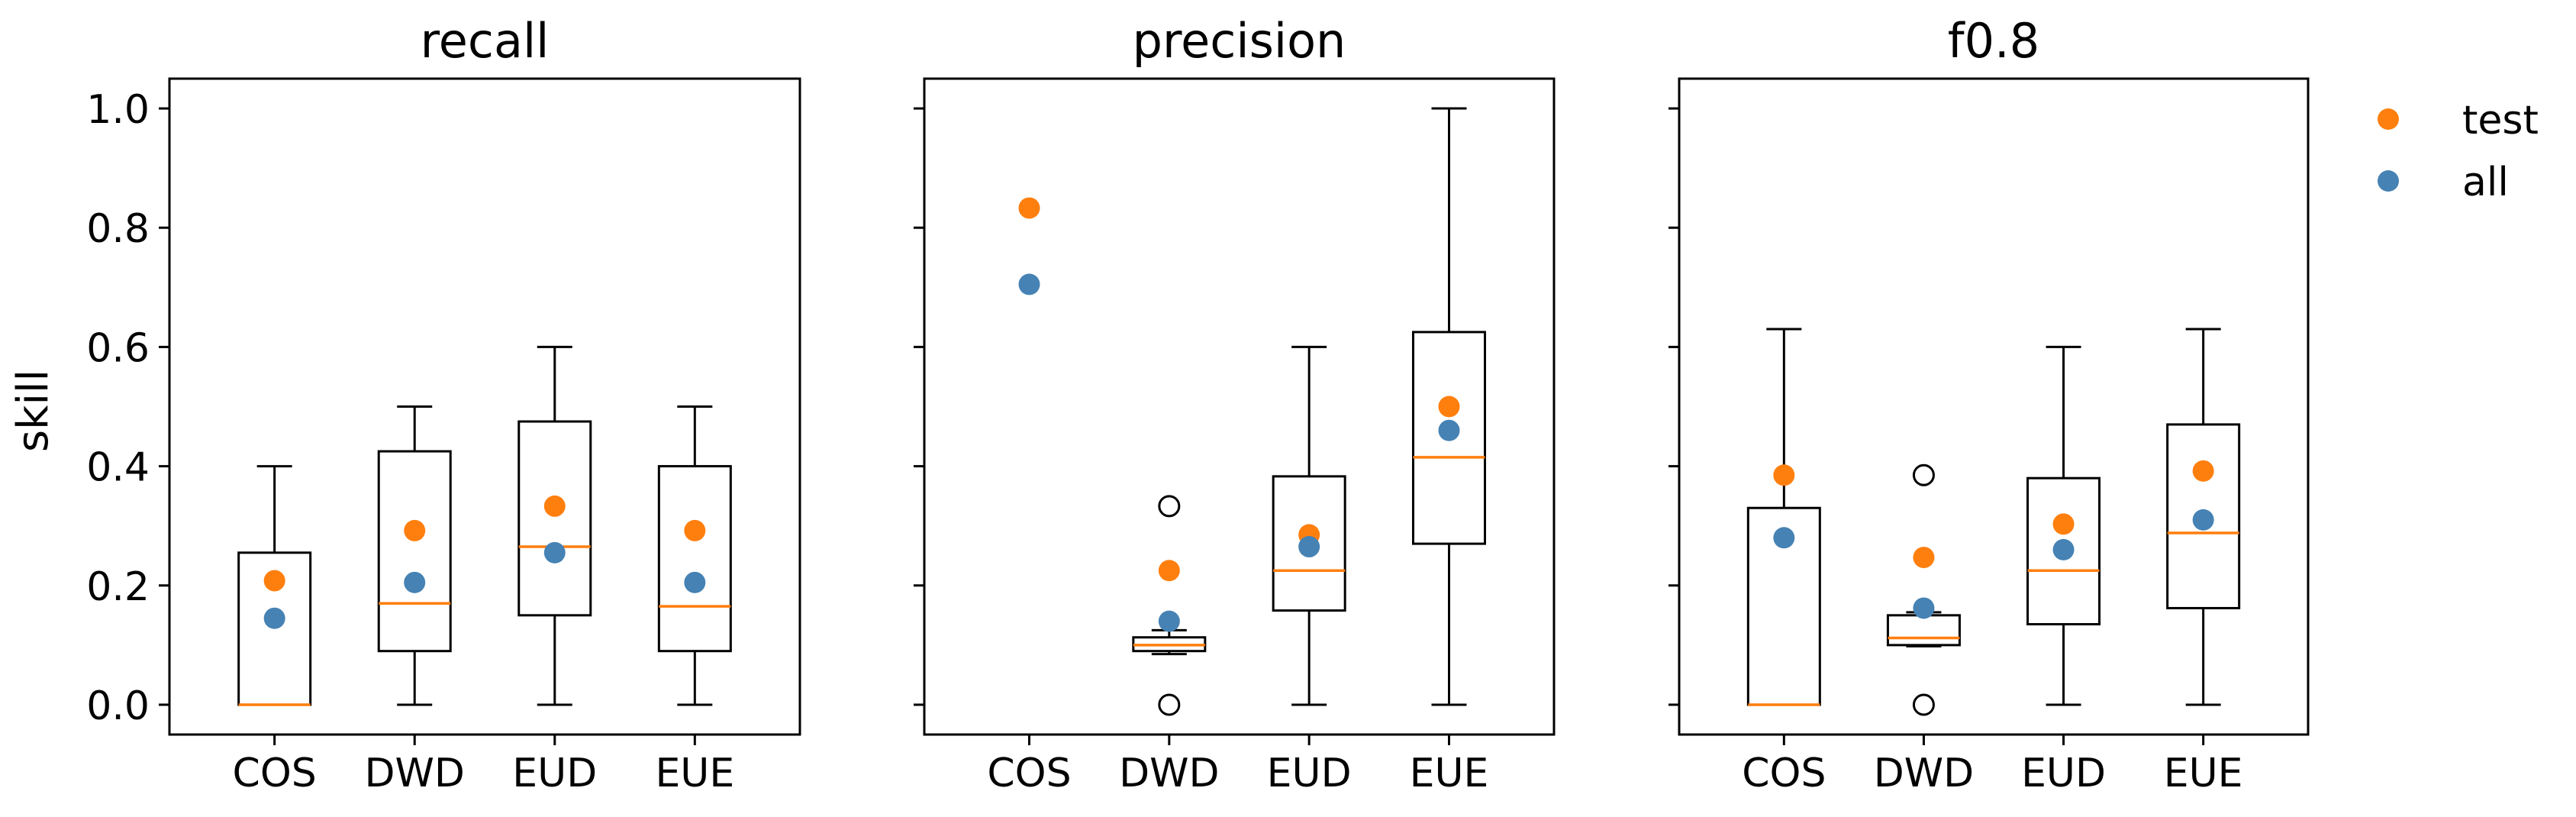 This screenshot has height=817, width=2576. I want to click on panel-title: precision, so click(1239, 41).